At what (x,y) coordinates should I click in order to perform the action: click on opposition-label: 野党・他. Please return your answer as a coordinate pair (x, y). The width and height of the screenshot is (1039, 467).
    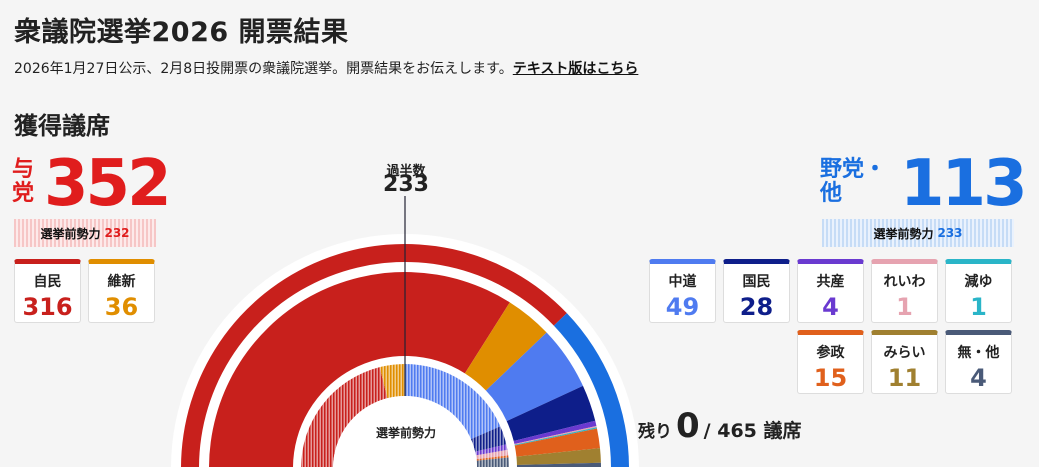
    Looking at the image, I should click on (853, 181).